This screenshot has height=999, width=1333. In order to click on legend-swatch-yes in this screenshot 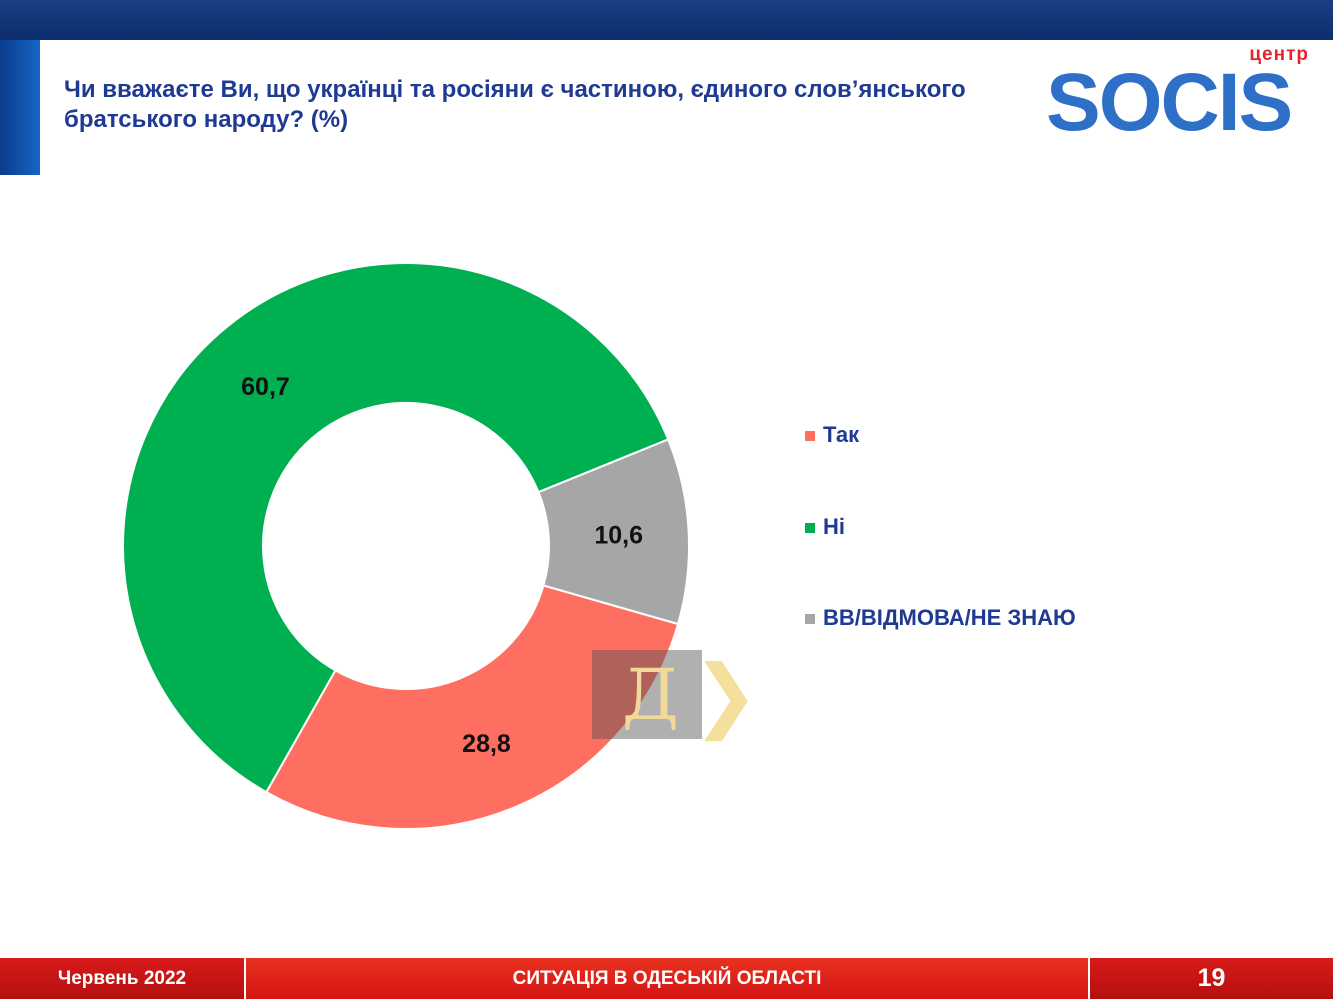, I will do `click(810, 436)`.